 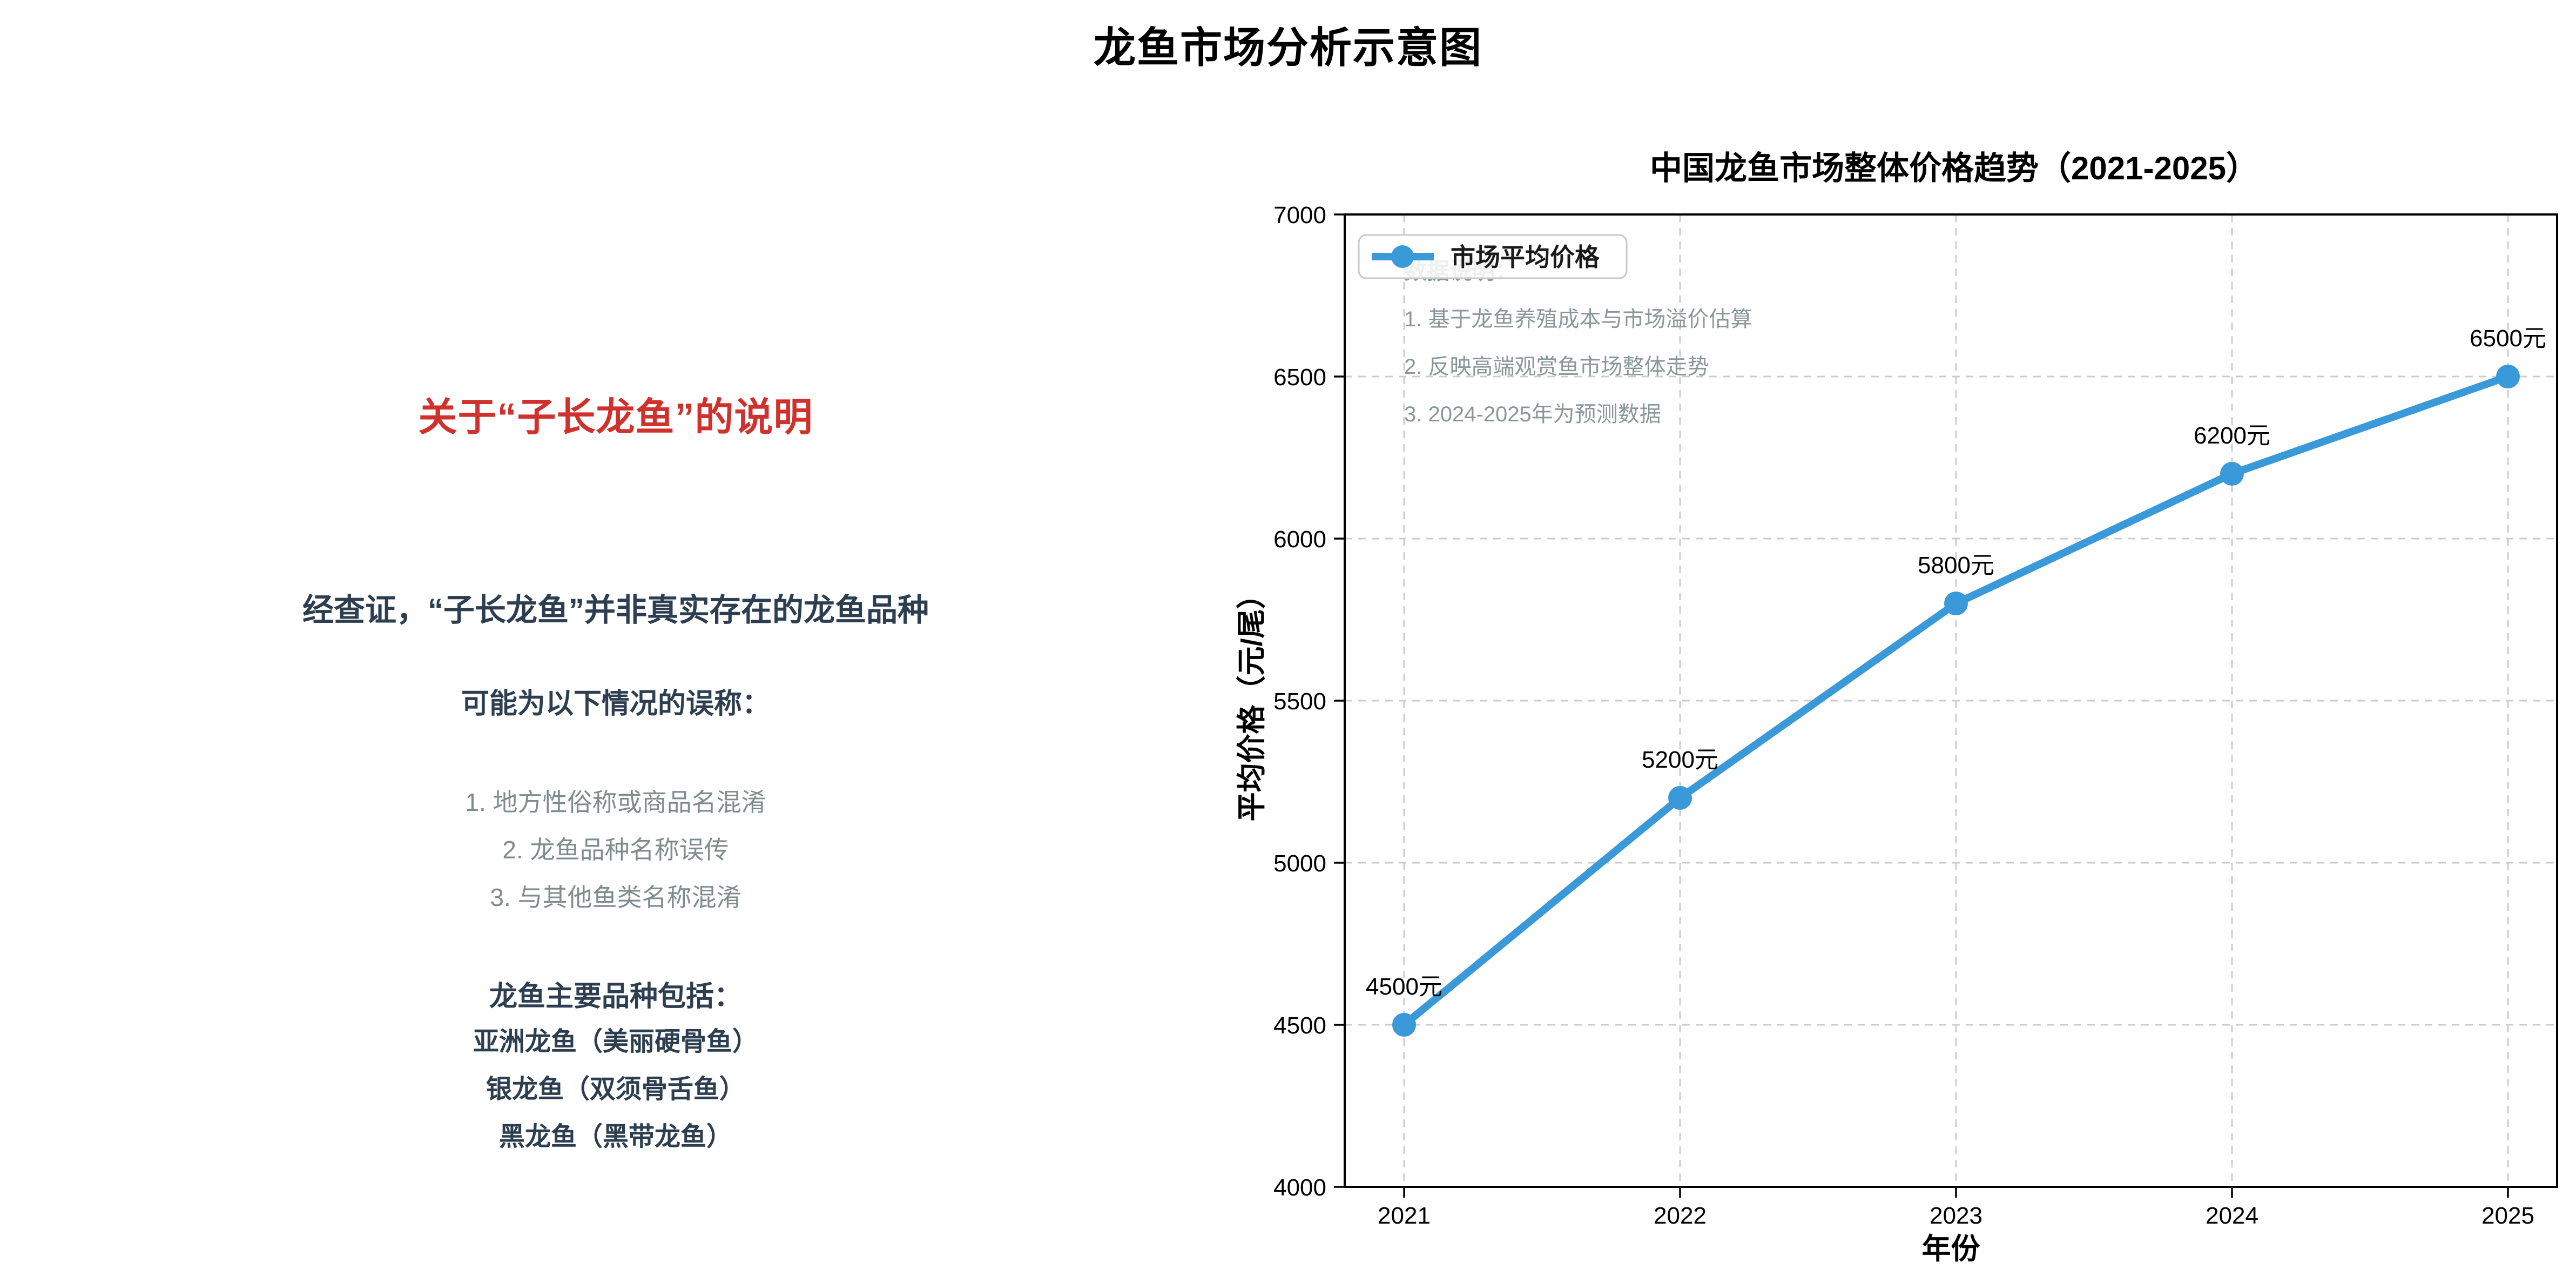 What do you see at coordinates (1252, 701) in the screenshot?
I see `y-axis-label: 平均价格（元/尾）` at bounding box center [1252, 701].